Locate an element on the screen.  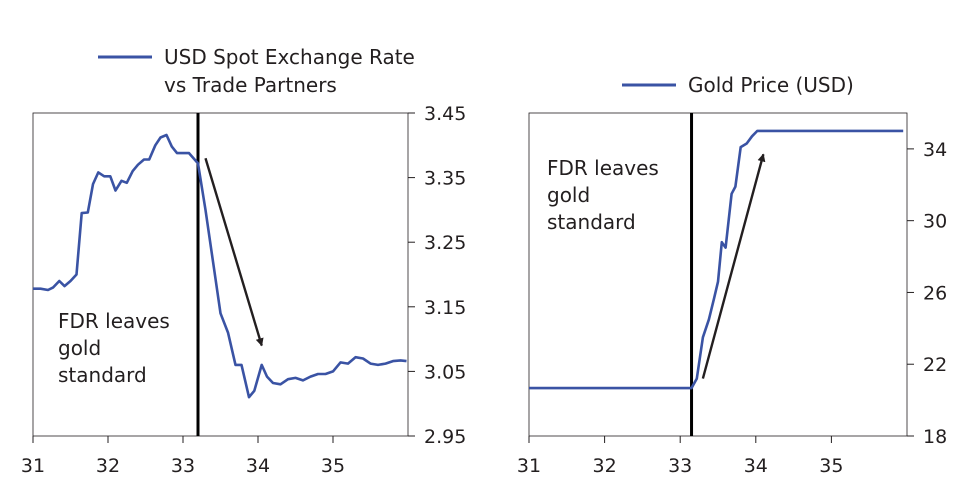
right-x-tick-label: 33 is located at coordinates (680, 466).